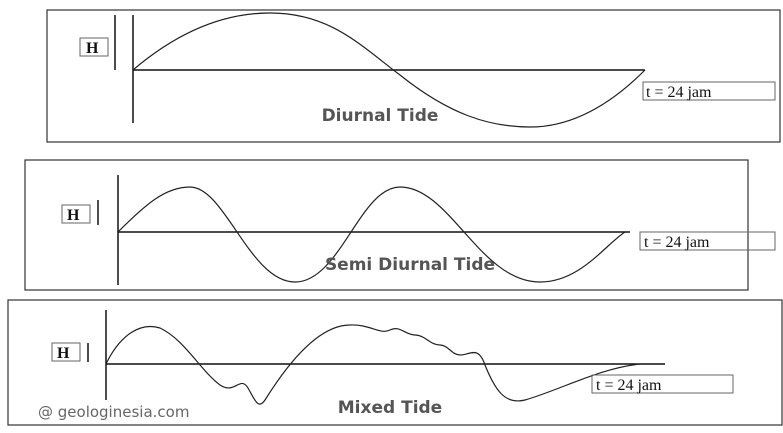 This screenshot has height=433, width=783. What do you see at coordinates (390, 408) in the screenshot?
I see `panel-title: Mixed Tide` at bounding box center [390, 408].